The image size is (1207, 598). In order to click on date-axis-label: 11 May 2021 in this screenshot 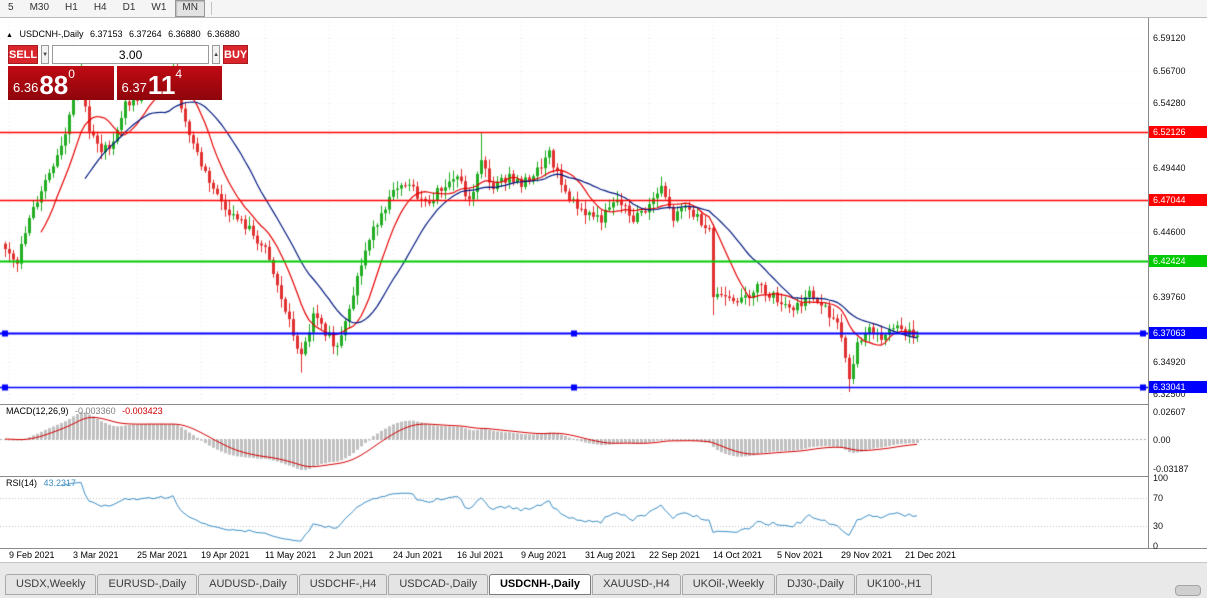, I will do `click(291, 555)`.